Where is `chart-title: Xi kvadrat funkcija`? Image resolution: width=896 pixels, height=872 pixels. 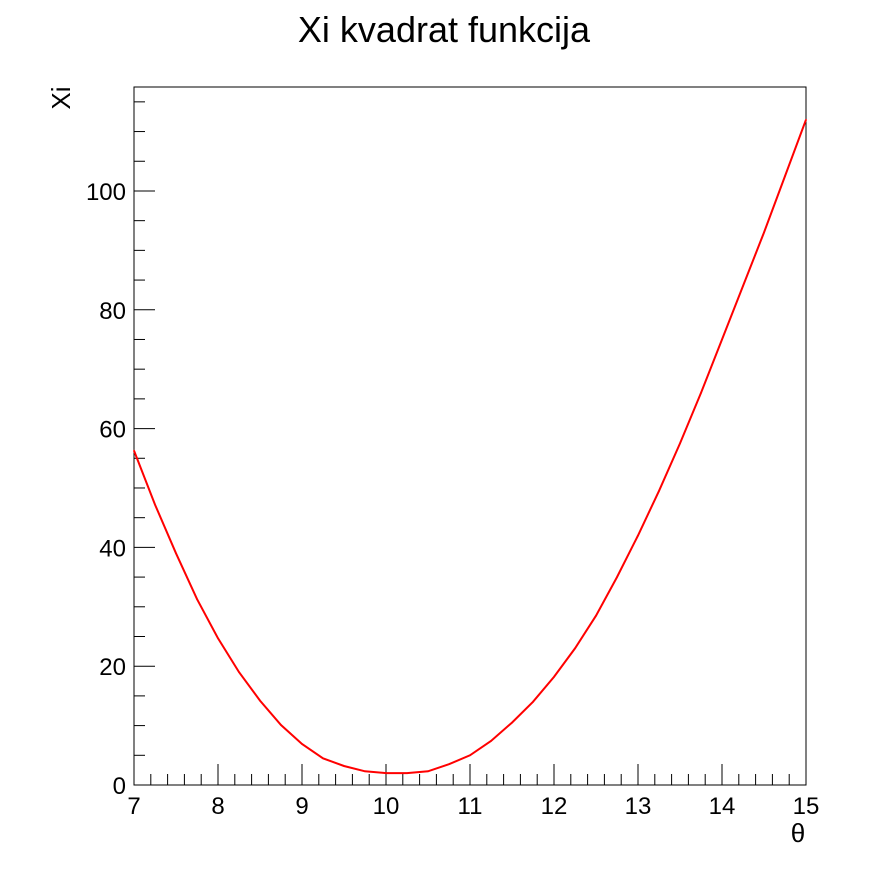 chart-title: Xi kvadrat funkcija is located at coordinates (444, 29).